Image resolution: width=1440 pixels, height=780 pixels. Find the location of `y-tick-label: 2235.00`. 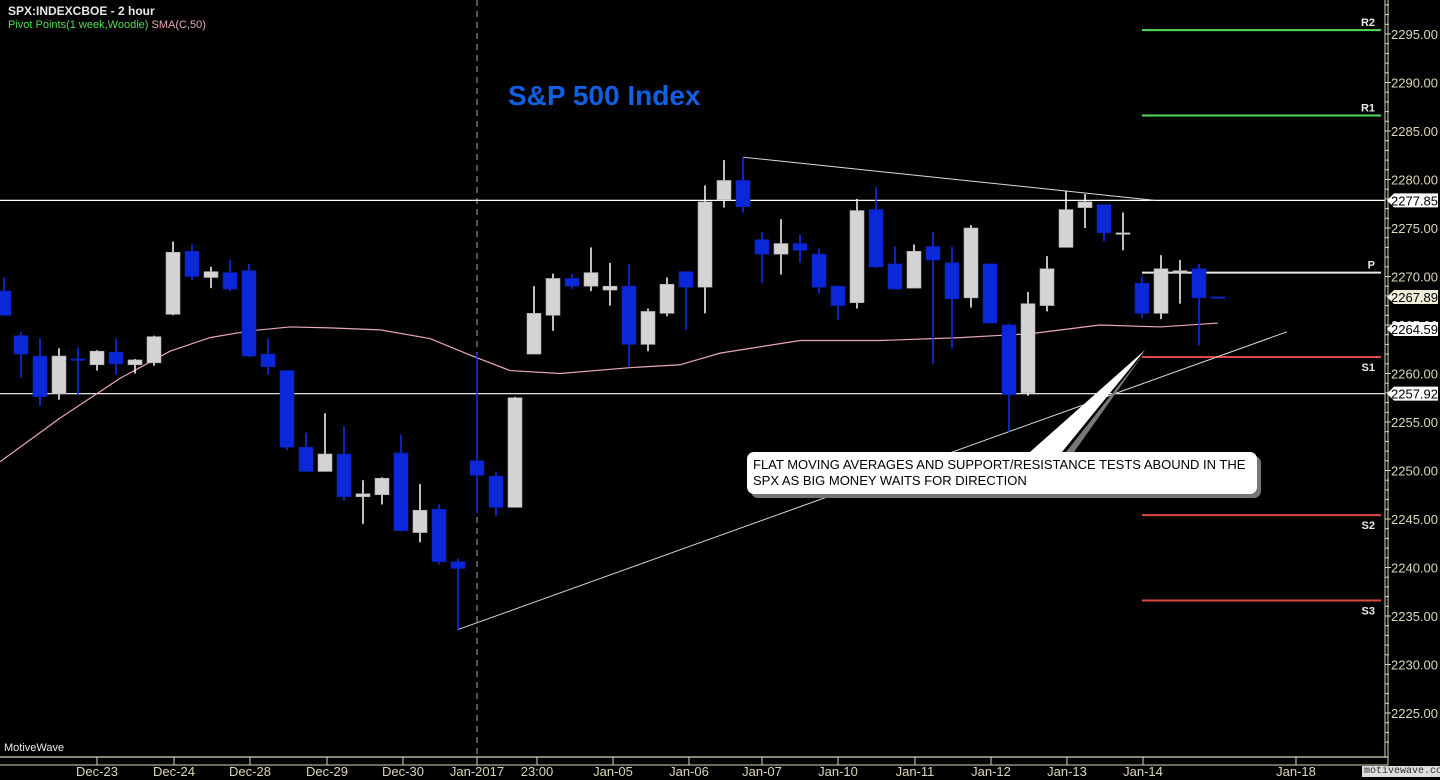

y-tick-label: 2235.00 is located at coordinates (1414, 616).